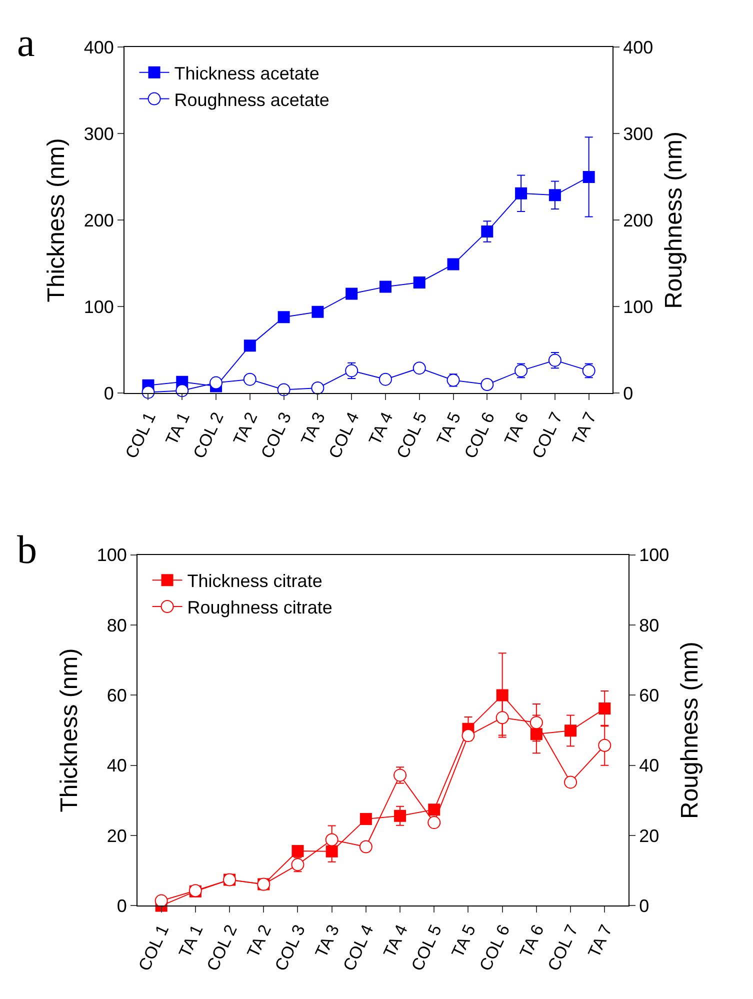  What do you see at coordinates (649, 766) in the screenshot?
I see `y2-tick-label: 40` at bounding box center [649, 766].